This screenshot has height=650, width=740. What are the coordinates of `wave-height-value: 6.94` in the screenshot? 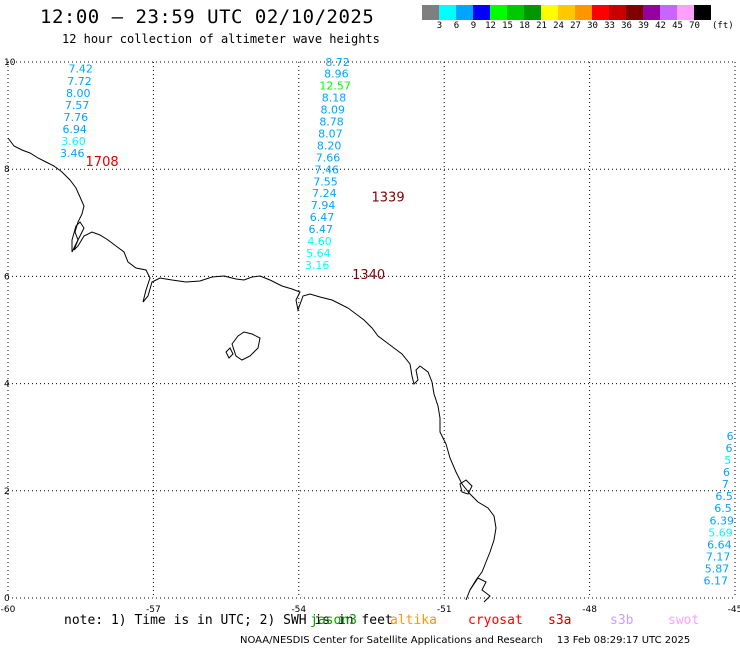 It's located at (74, 129).